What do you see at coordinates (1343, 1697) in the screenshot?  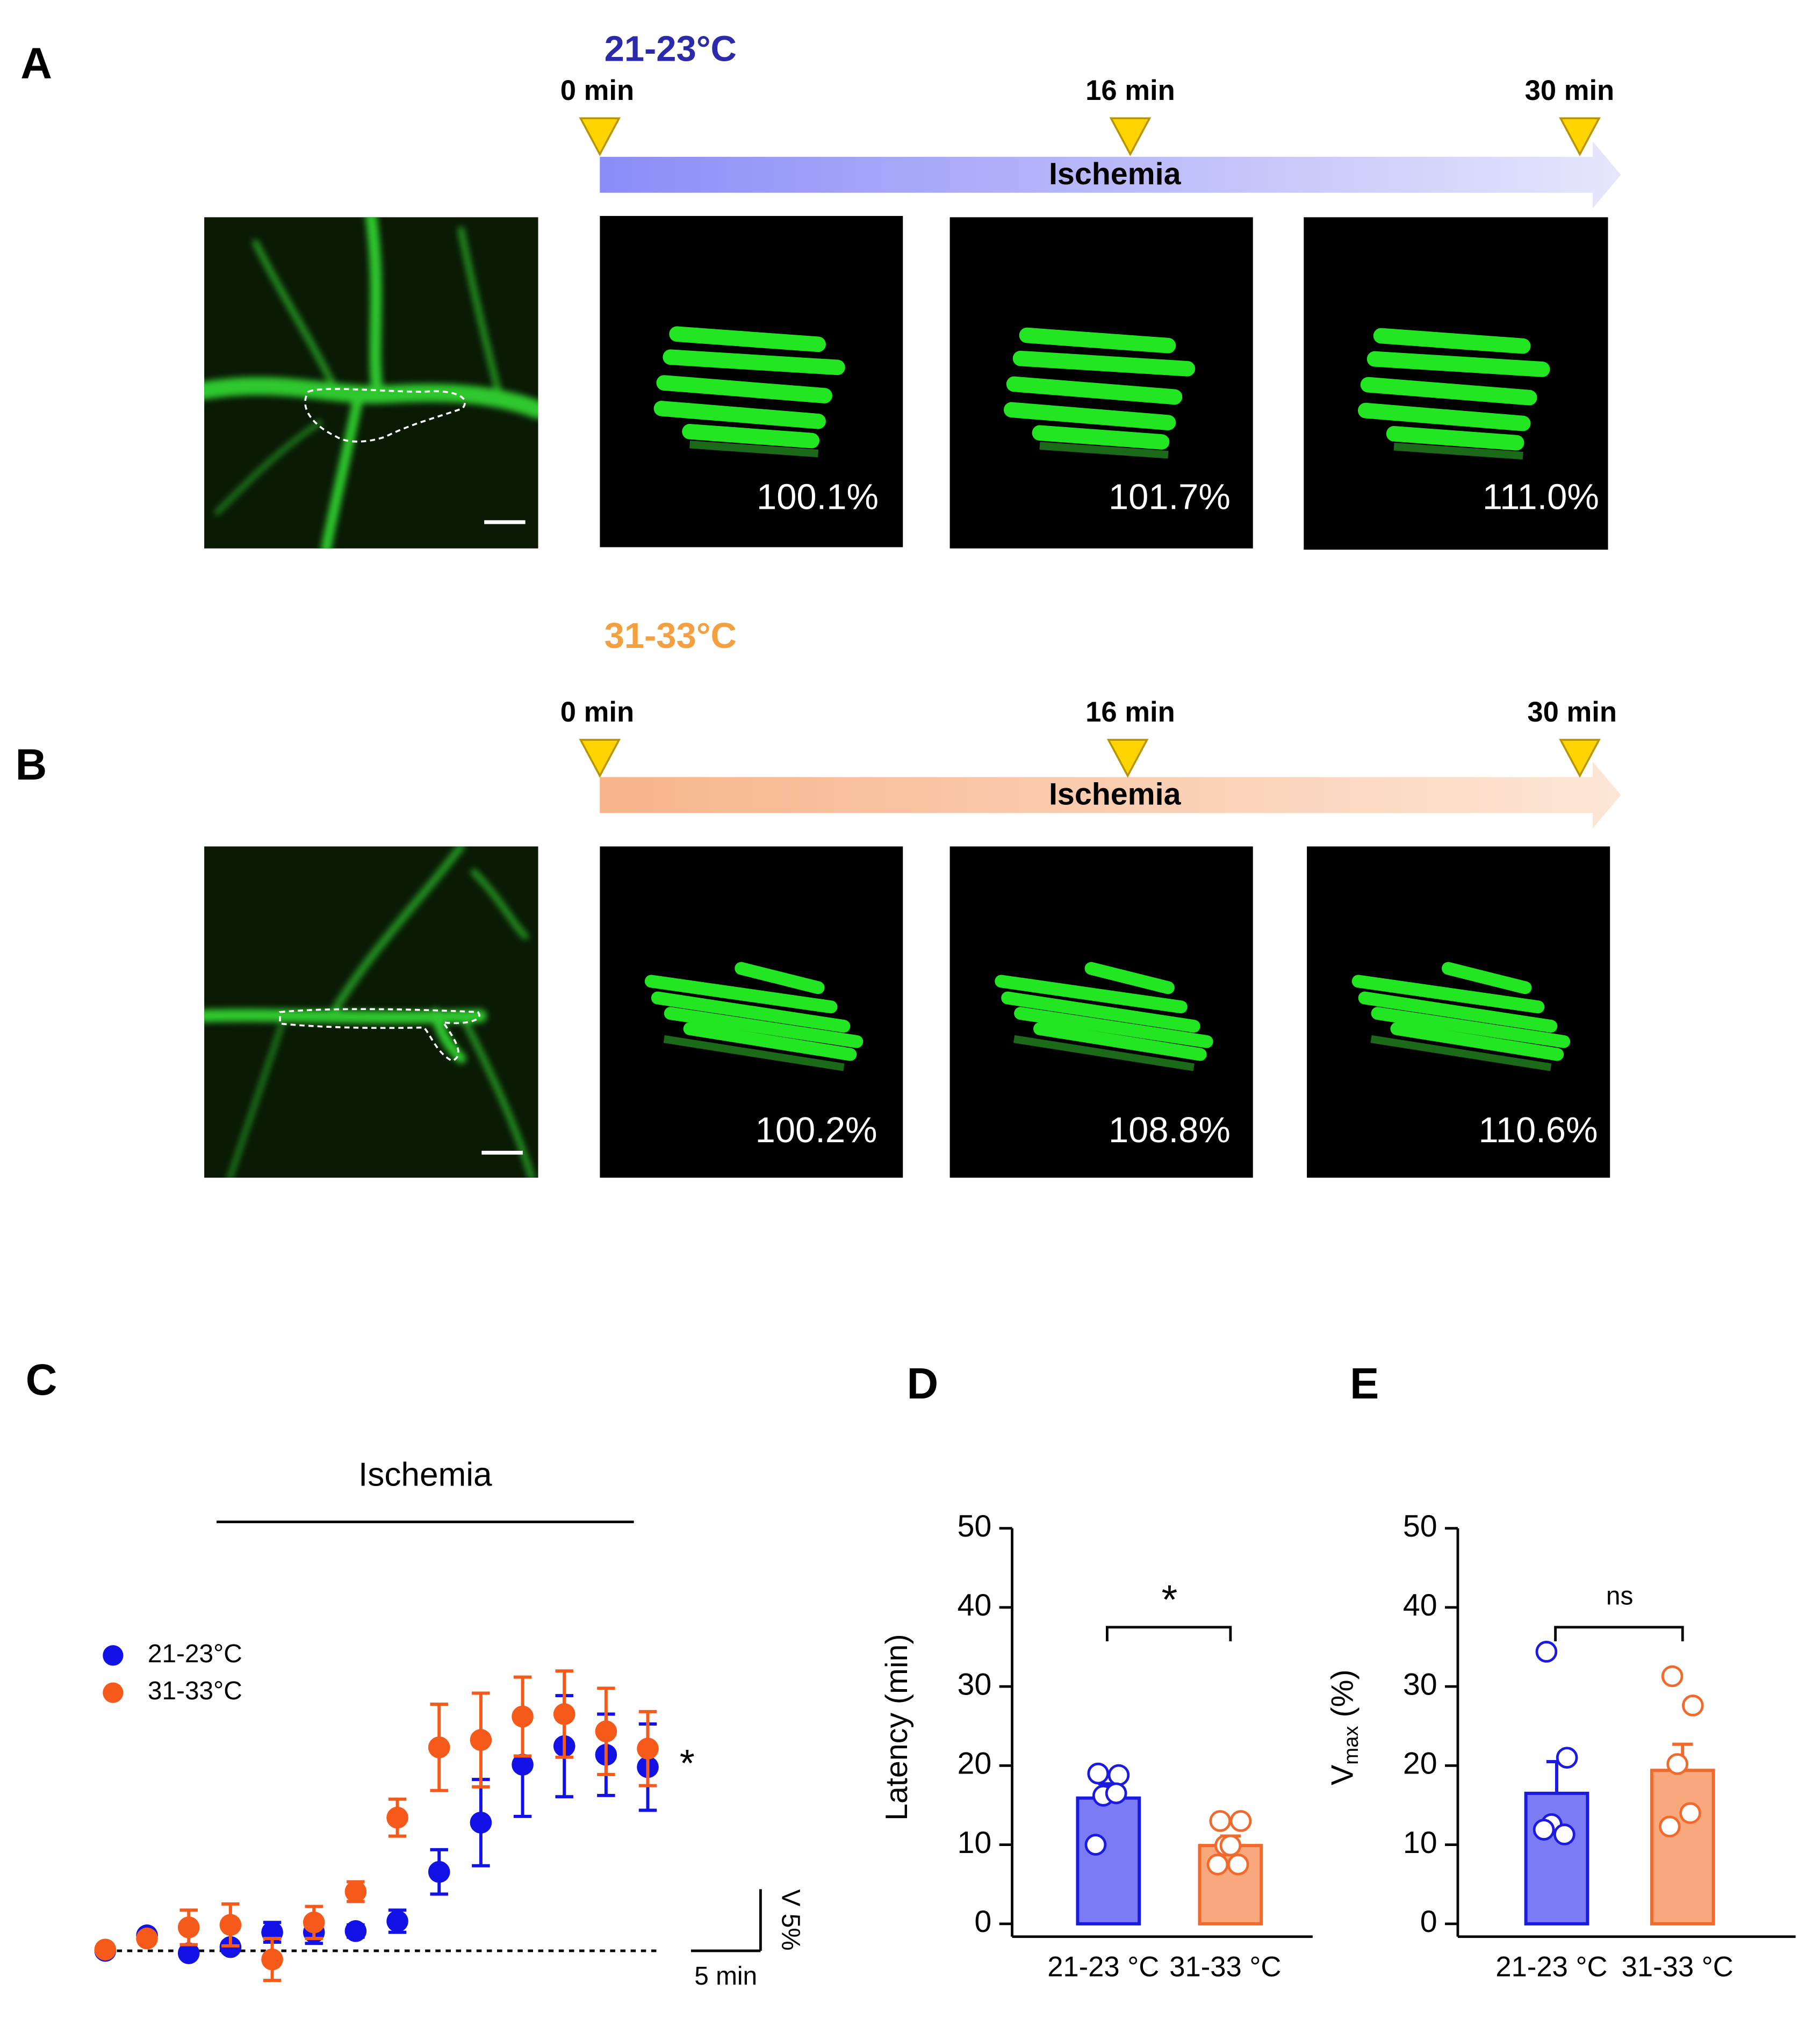 I see `y-label-tail: (%)` at bounding box center [1343, 1697].